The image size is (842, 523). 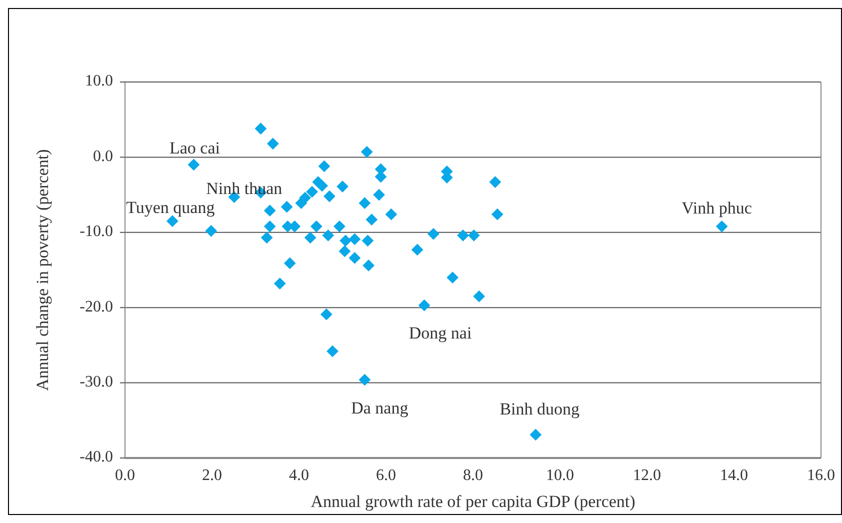 I want to click on annotation: Ninh thuan, so click(x=244, y=188).